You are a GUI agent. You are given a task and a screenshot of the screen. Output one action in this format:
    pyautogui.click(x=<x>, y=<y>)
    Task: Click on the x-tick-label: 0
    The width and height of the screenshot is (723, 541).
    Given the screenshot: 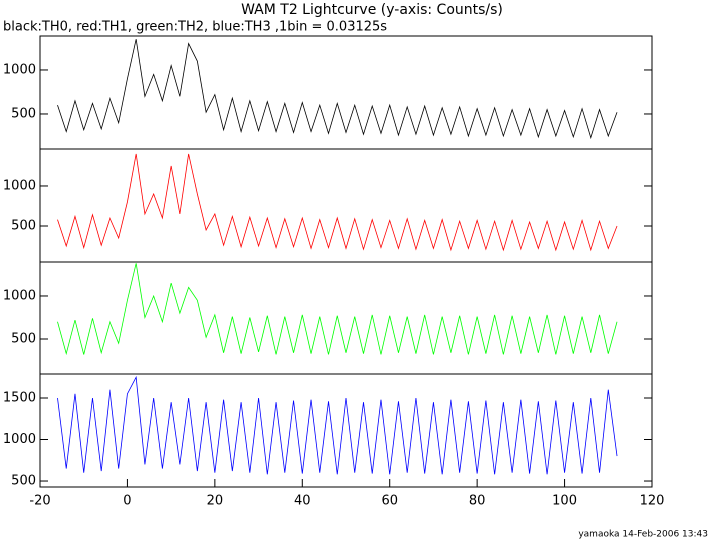 What is the action you would take?
    pyautogui.click(x=127, y=501)
    